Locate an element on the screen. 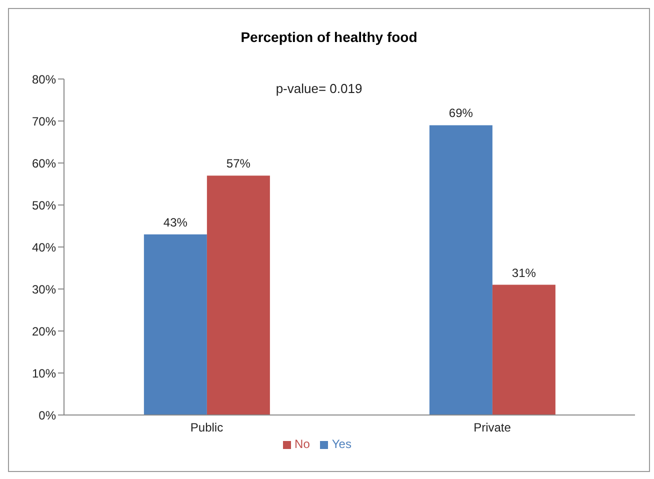 The image size is (654, 479). y-tick-label: 10% is located at coordinates (44, 373).